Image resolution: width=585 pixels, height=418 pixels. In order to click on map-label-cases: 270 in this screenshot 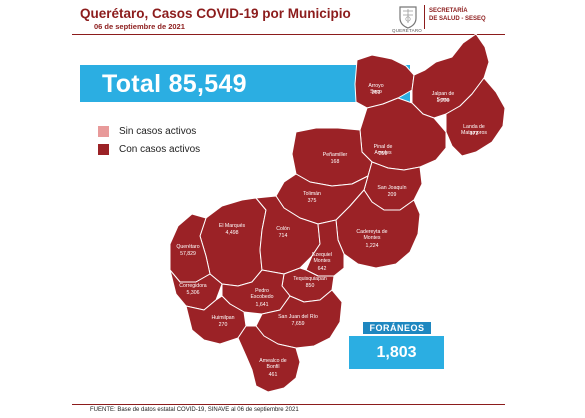, I will do `click(223, 325)`.